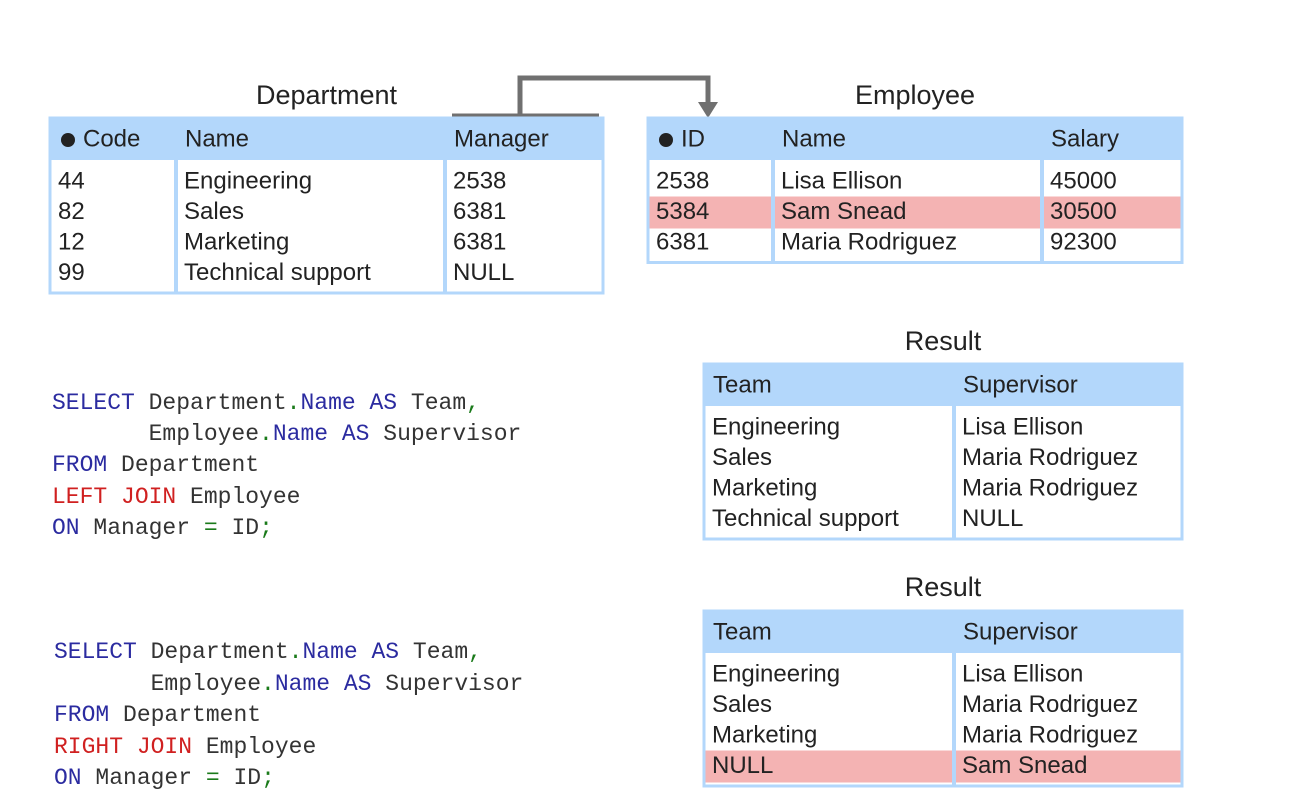 This screenshot has width=1300, height=802. I want to click on column-header: Manager, so click(501, 138).